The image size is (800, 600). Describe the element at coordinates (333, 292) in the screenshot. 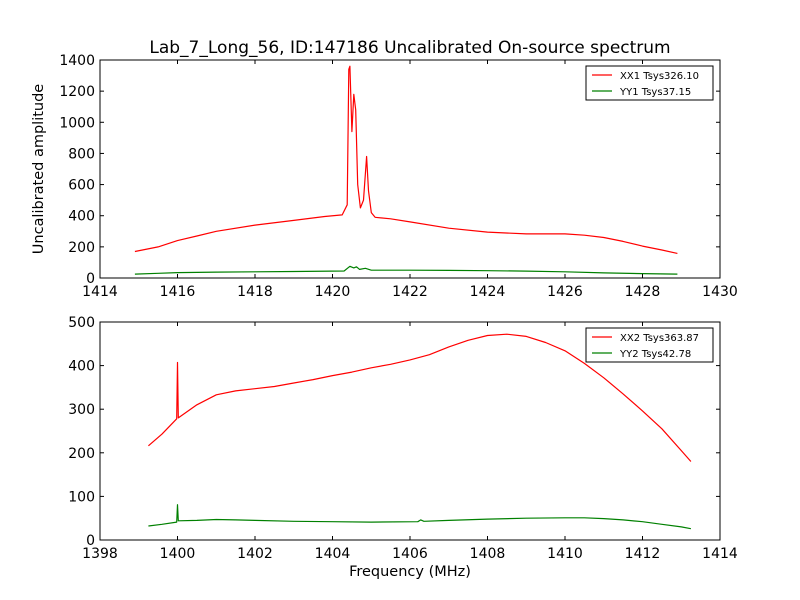

I see `plot1-x-tick-label: 1420` at that location.